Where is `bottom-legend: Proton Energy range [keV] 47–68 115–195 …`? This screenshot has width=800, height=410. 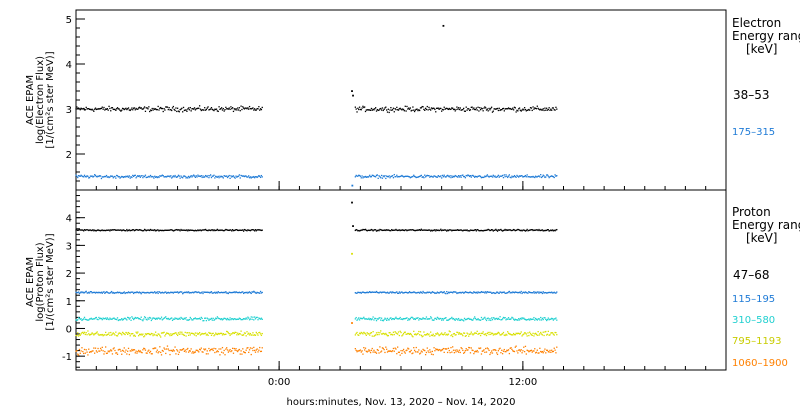
bottom-legend: Proton Energy range [keV] 47–68 115–195 … is located at coordinates (766, 287).